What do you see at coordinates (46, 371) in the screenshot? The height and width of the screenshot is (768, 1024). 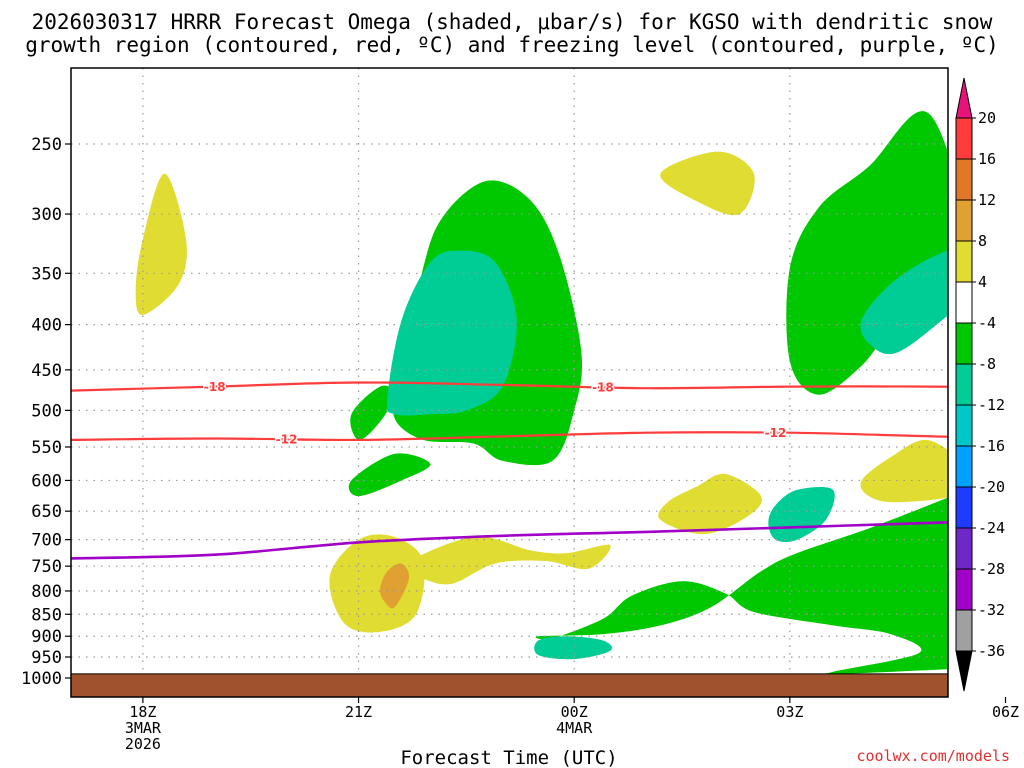 I see `y-tick-label-450: 450` at bounding box center [46, 371].